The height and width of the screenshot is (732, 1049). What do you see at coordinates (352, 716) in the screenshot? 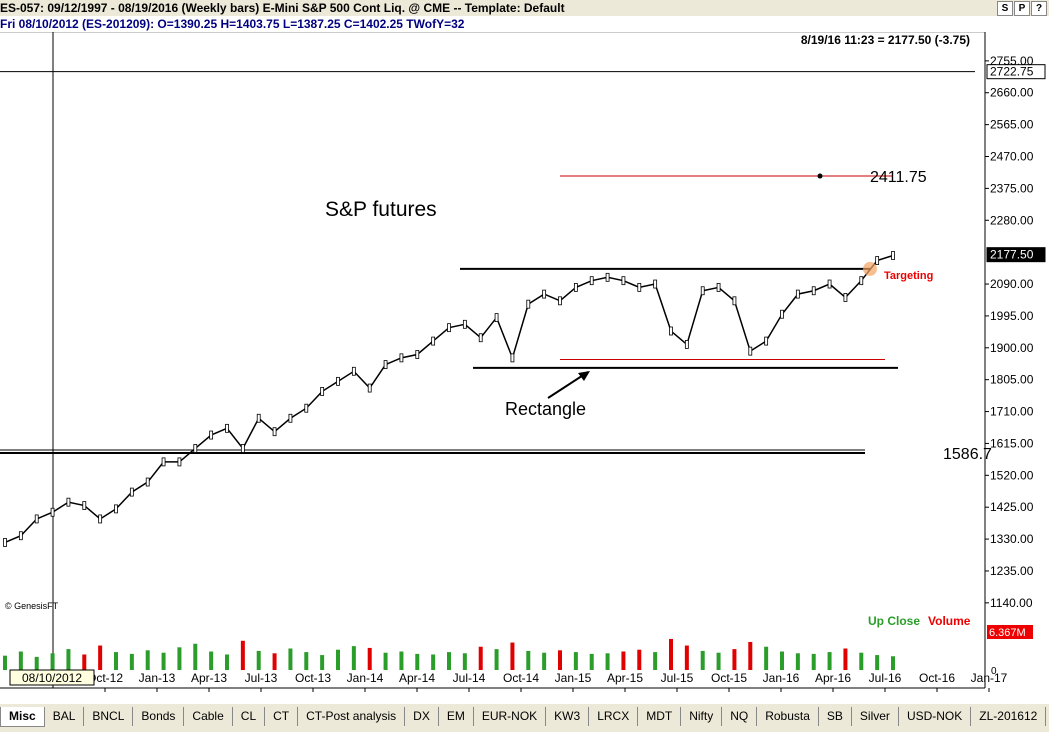
I see `tab: CT-Post analysis` at bounding box center [352, 716].